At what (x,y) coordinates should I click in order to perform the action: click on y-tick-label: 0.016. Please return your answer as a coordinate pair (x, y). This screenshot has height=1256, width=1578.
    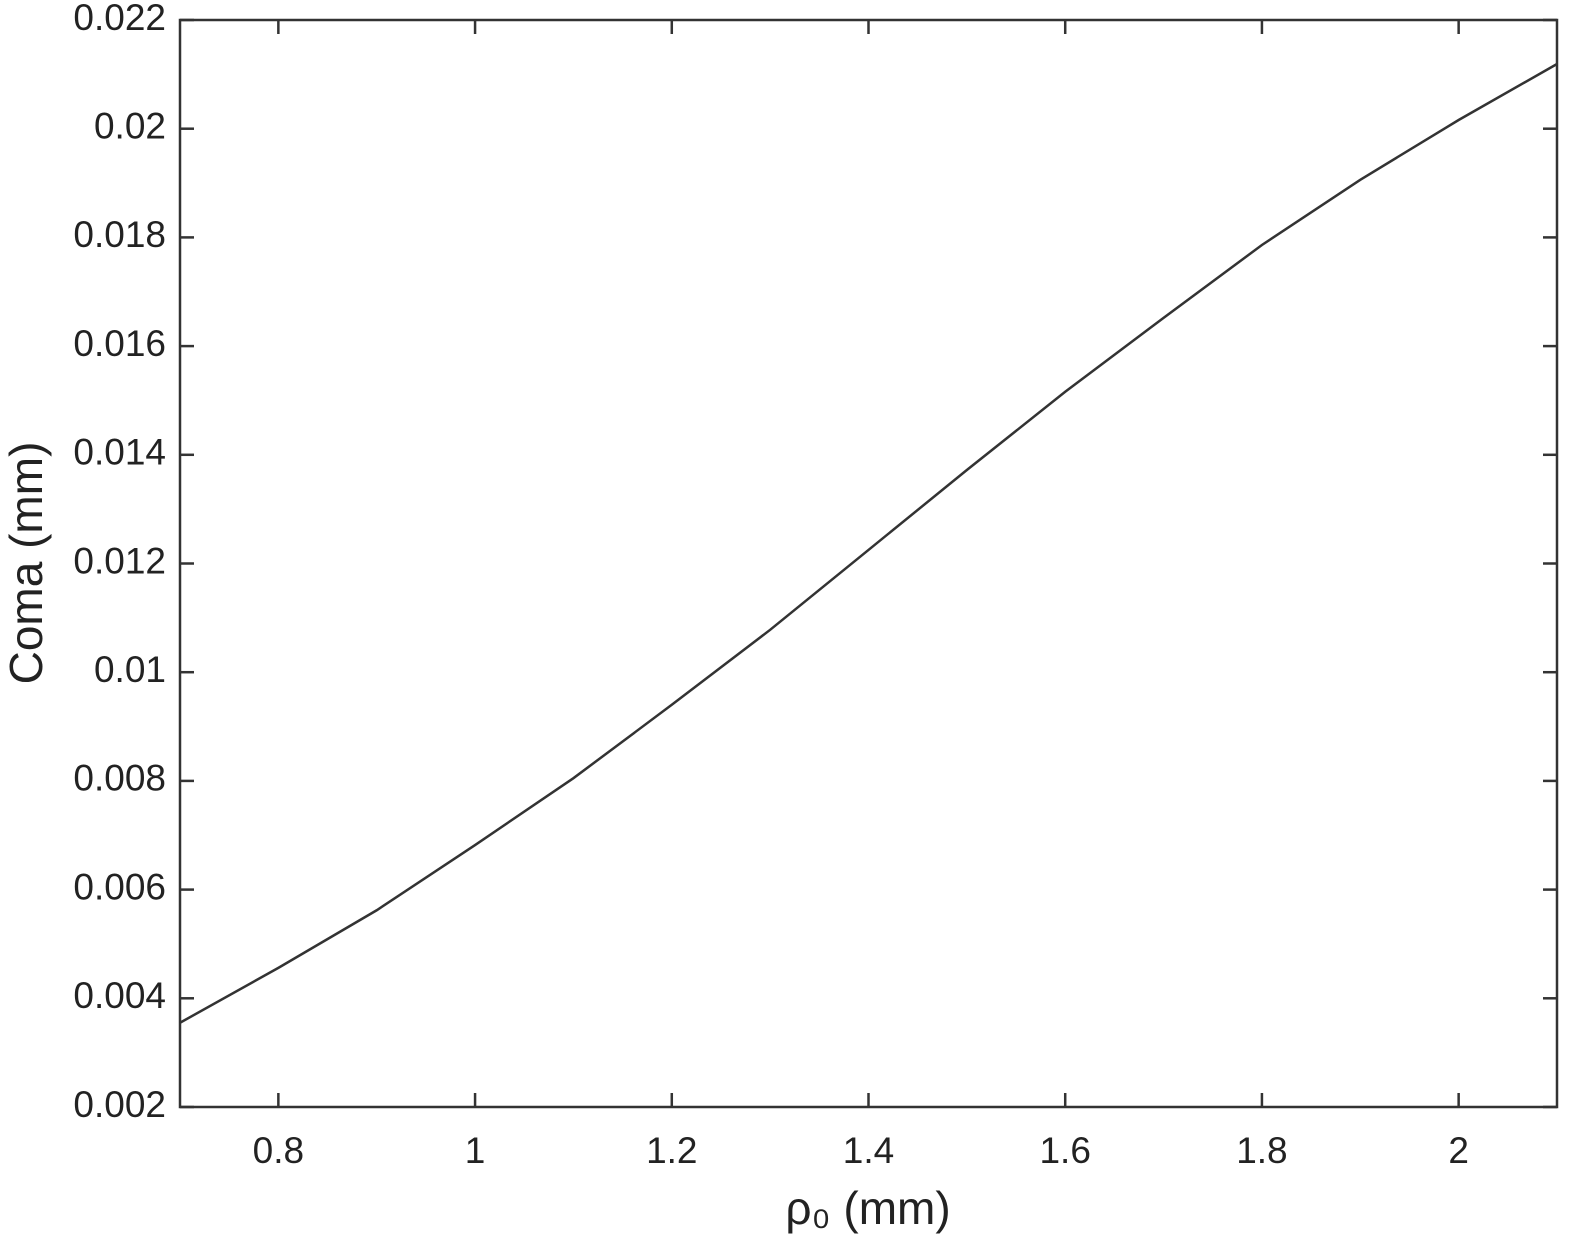
    Looking at the image, I should click on (119, 343).